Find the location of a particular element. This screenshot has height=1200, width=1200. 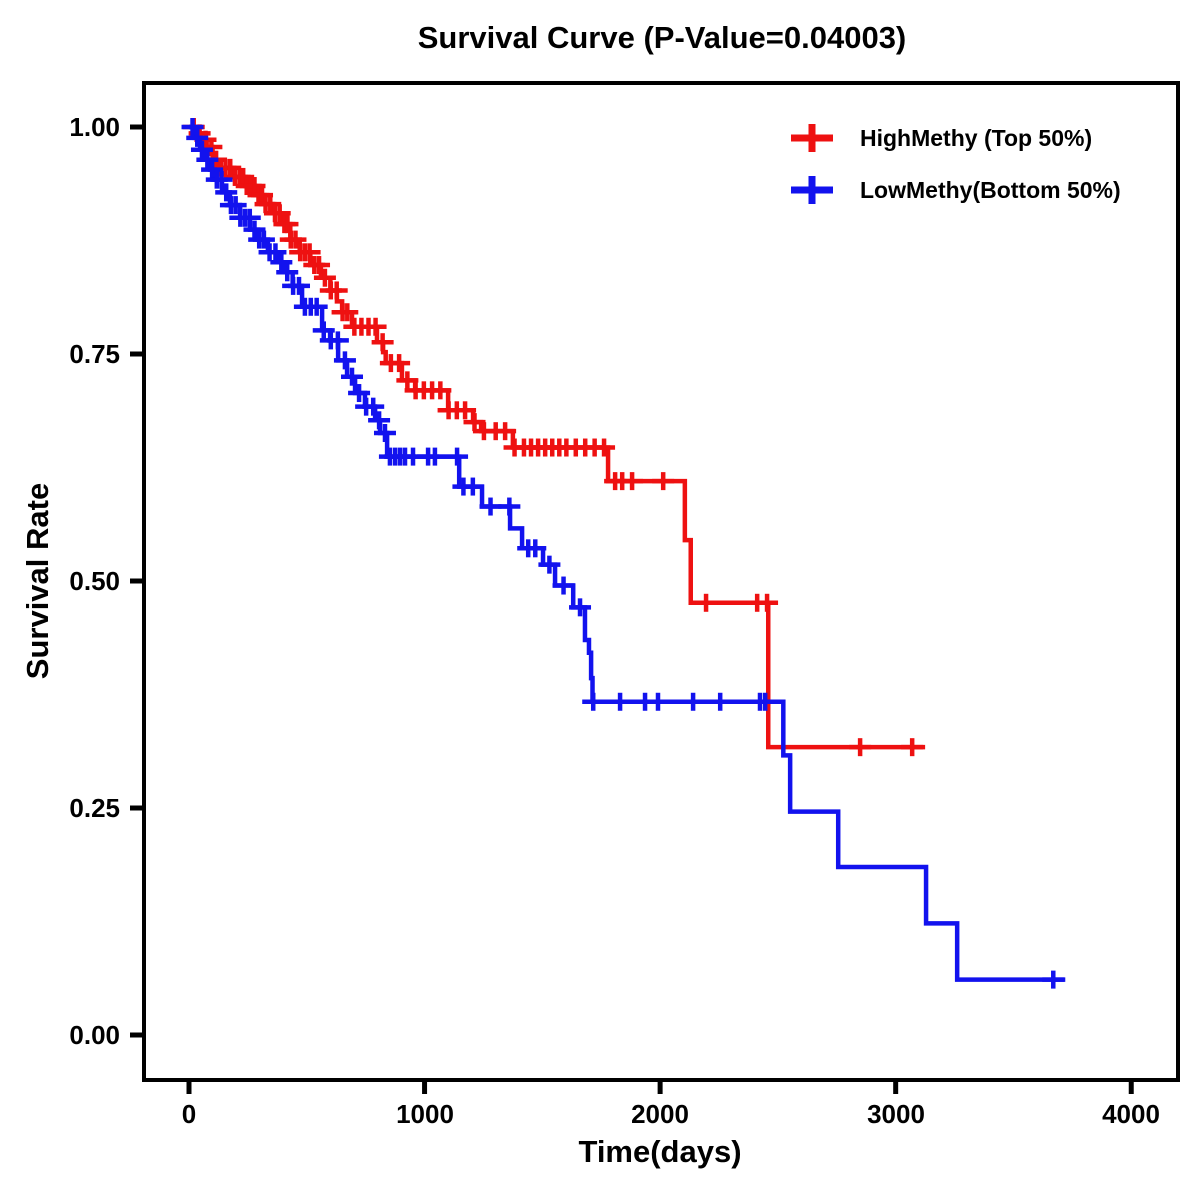

y-tick-label: 0.25 is located at coordinates (94, 808).